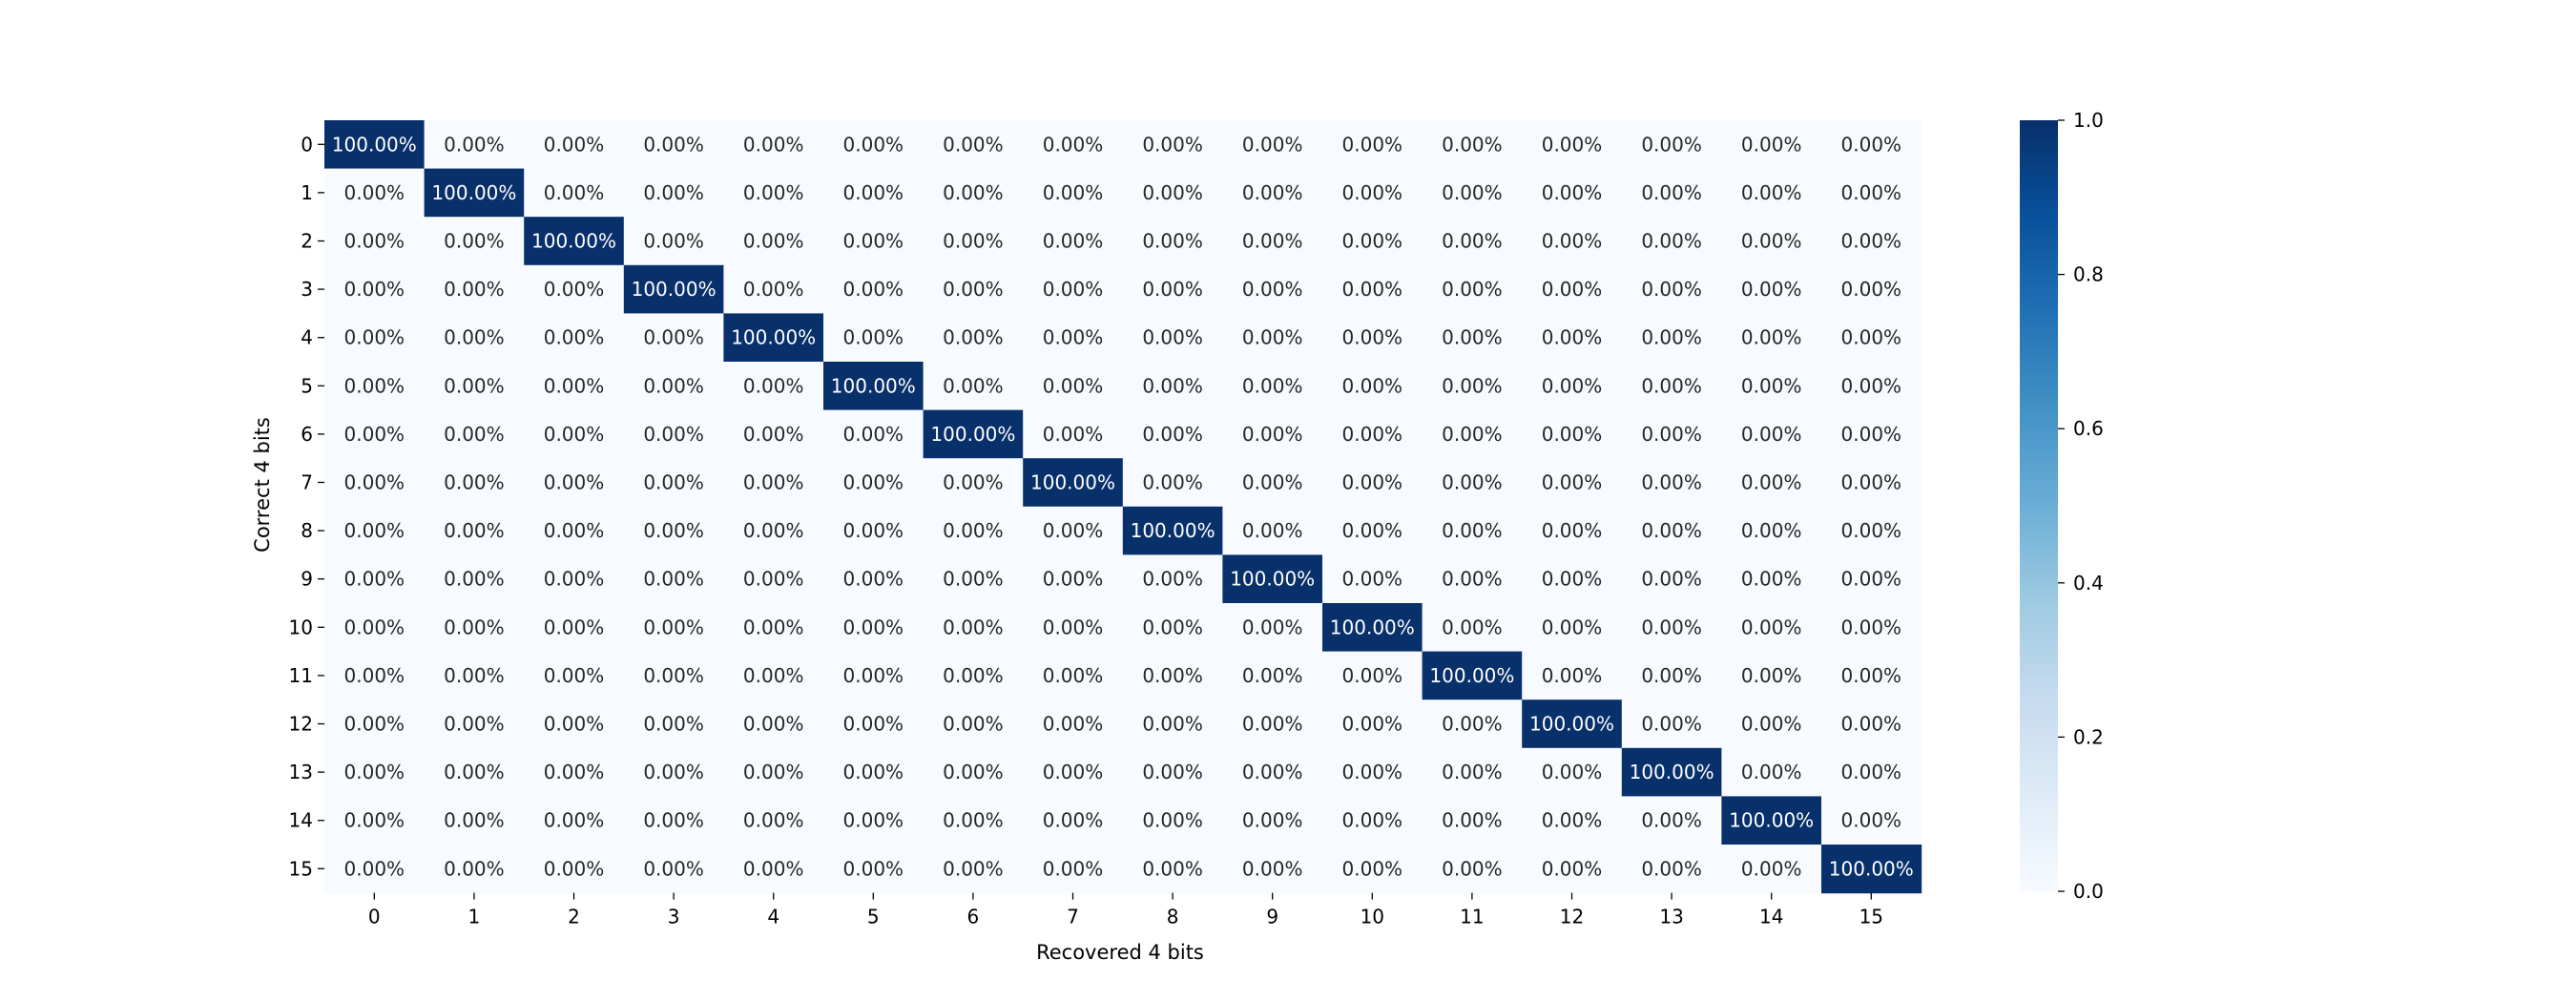 This screenshot has height=1002, width=2576. I want to click on heatmap-cell-r6-c0, so click(375, 434).